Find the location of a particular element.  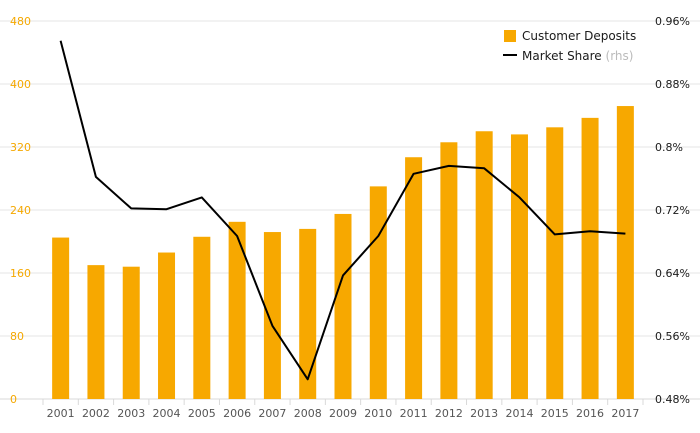

legend-label-market-share: Market Share (rhs) is located at coordinates (577, 56).